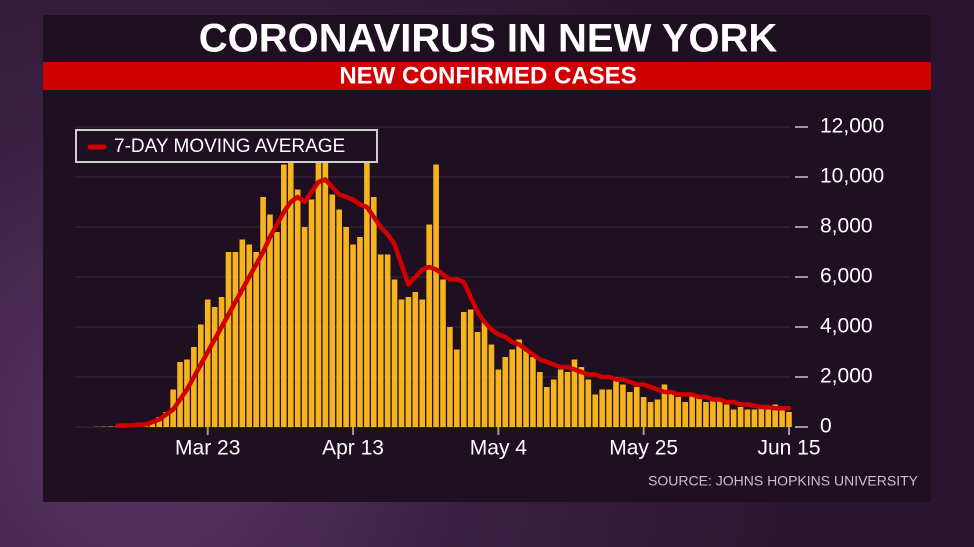  I want to click on y-tick-label: 4,000, so click(846, 326).